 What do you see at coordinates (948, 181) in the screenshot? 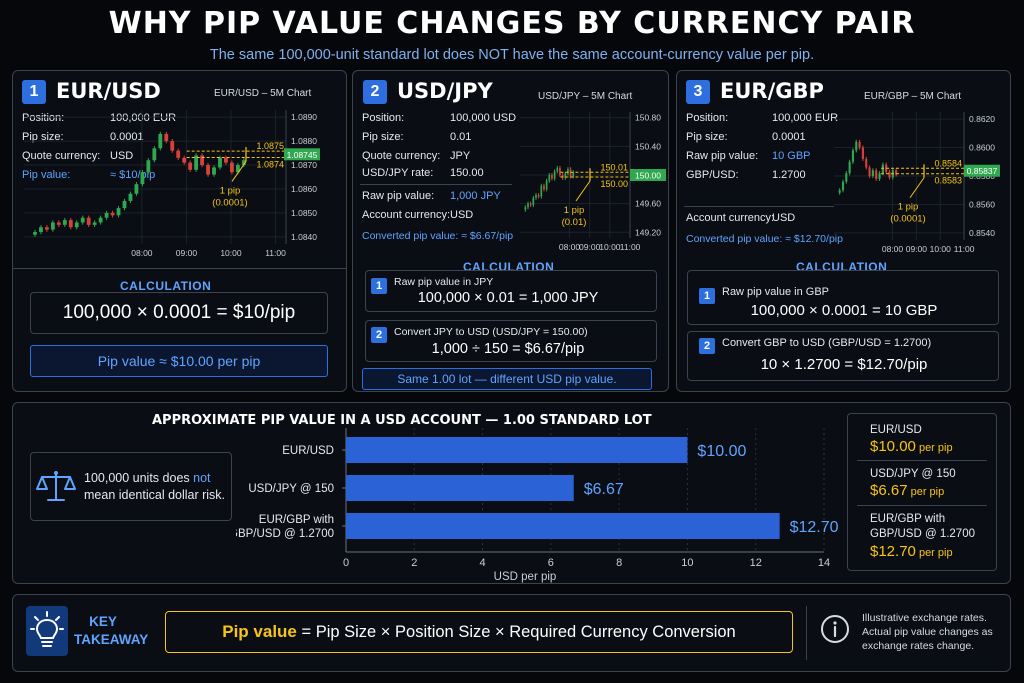
I see `pip-level-label: 0.8583` at bounding box center [948, 181].